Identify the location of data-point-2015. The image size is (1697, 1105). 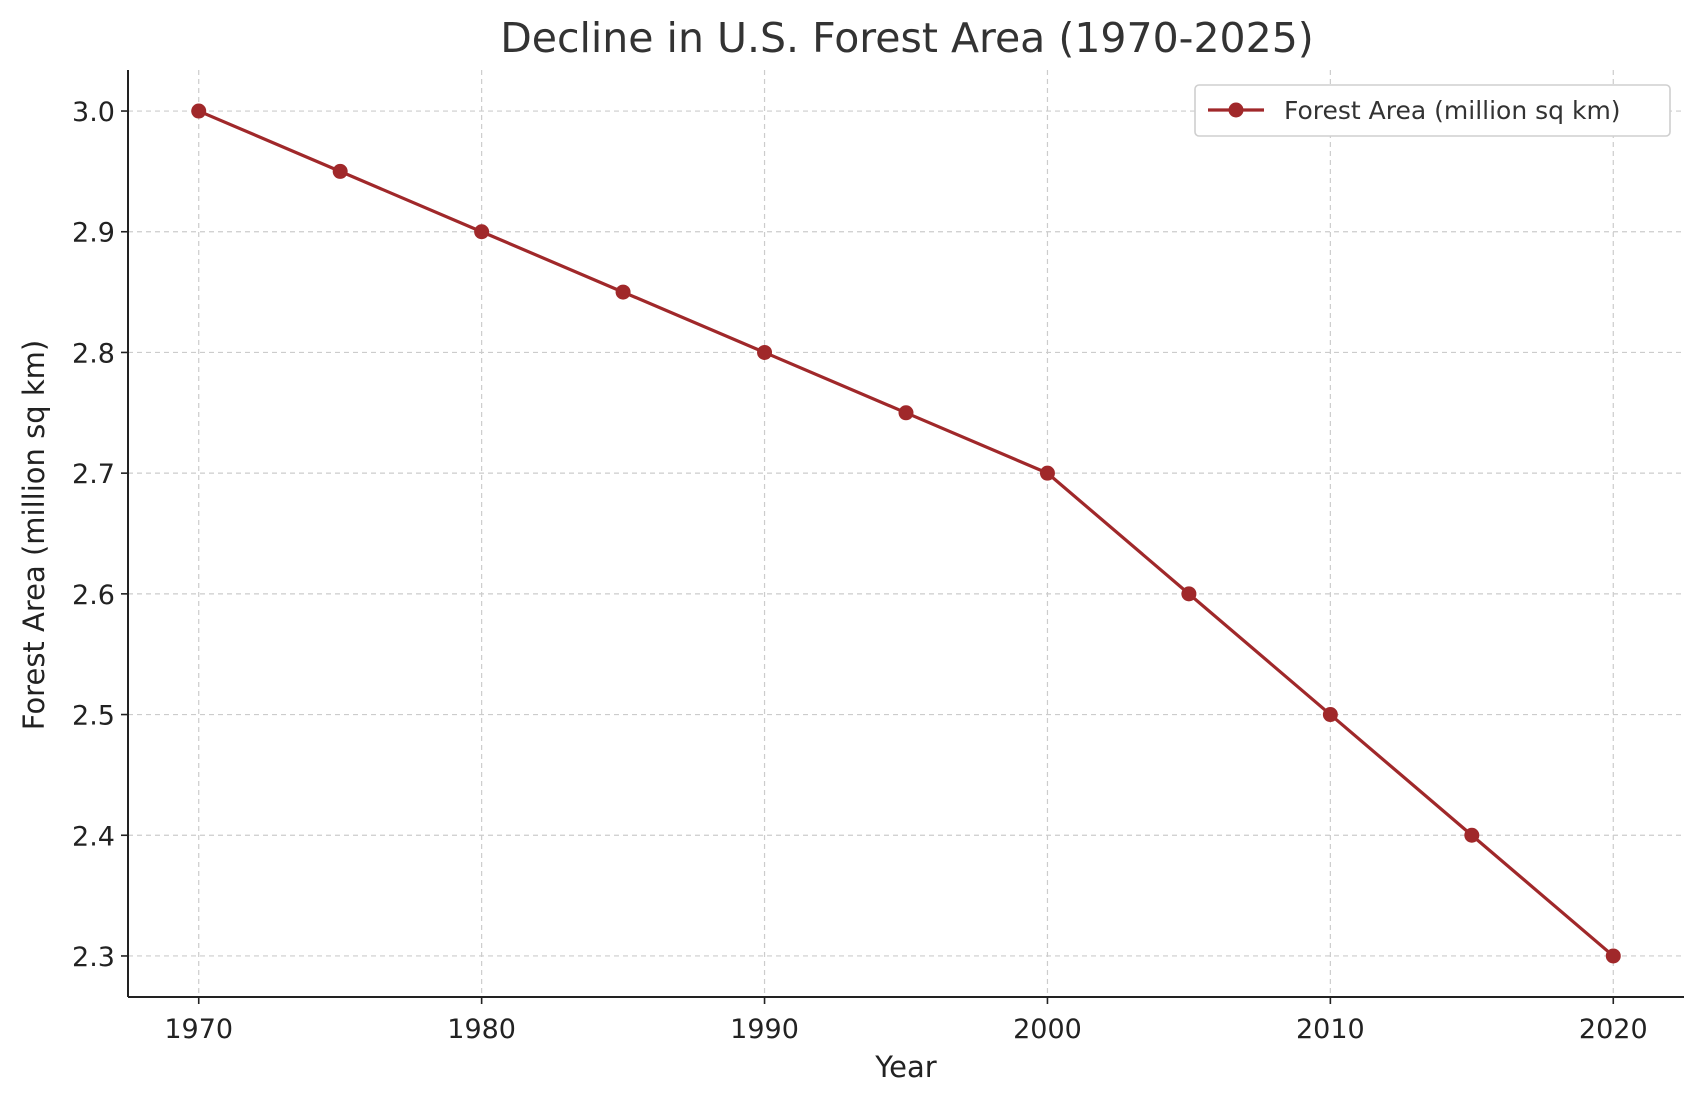
(1472, 835).